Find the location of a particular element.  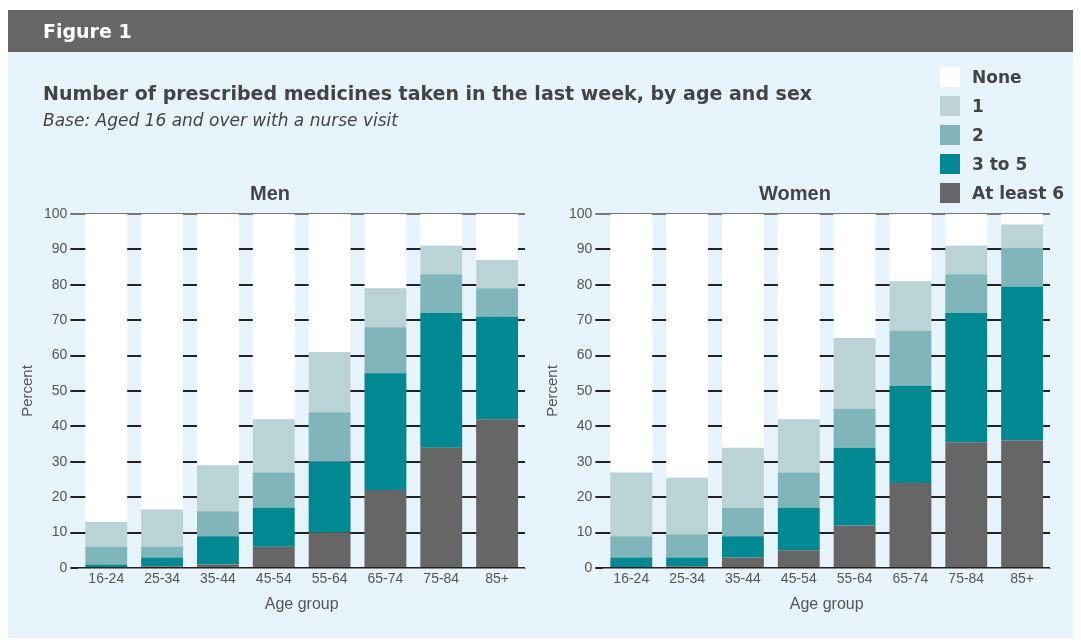

x-tick-label: 75-84 is located at coordinates (441, 578).